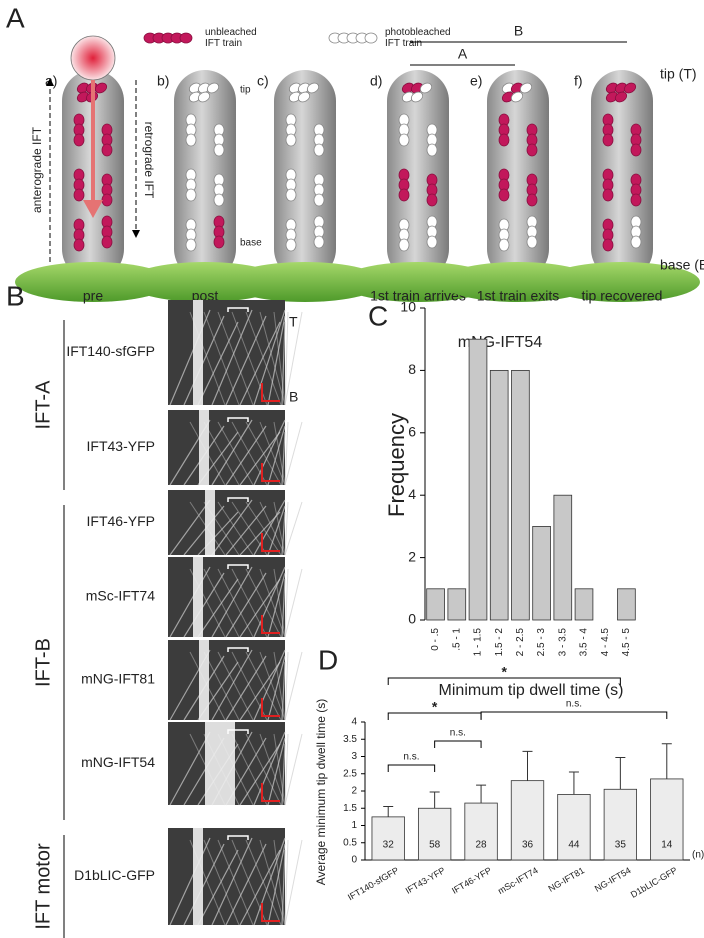  Describe the element at coordinates (93, 296) in the screenshot. I see `stage-caption: pre` at that location.